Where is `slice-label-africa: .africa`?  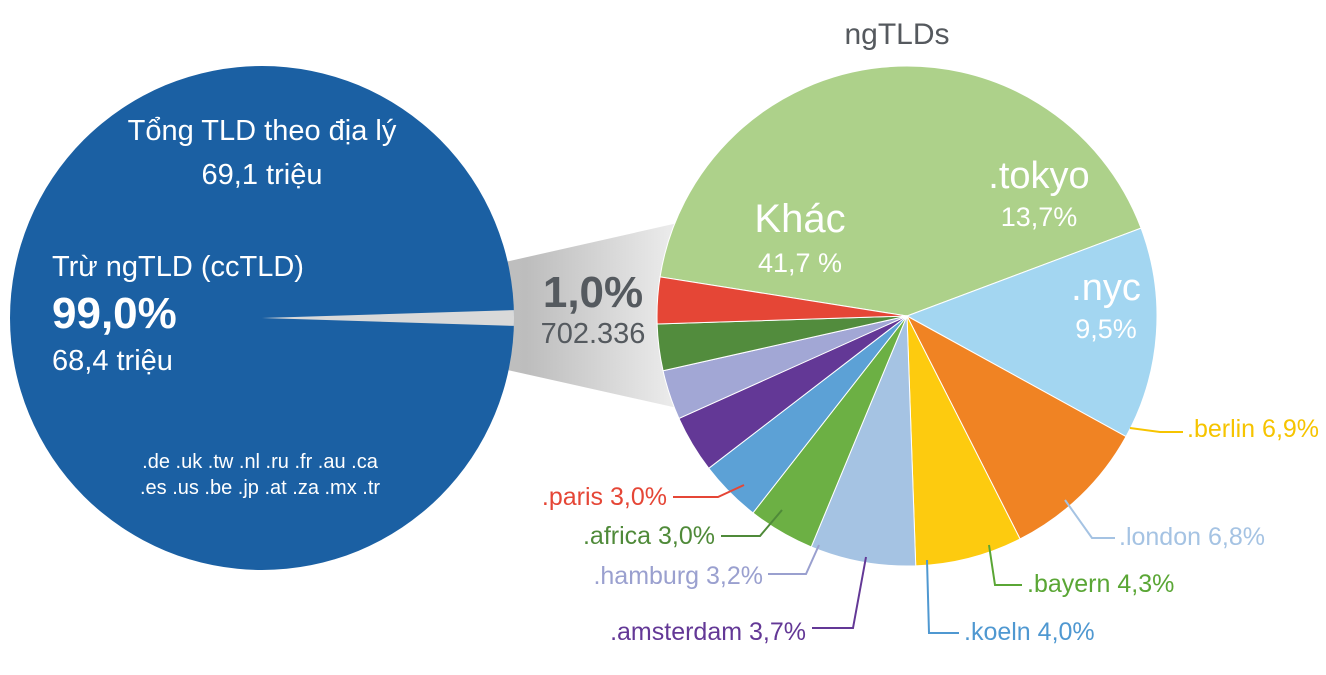
slice-label-africa: .africa is located at coordinates (620, 536).